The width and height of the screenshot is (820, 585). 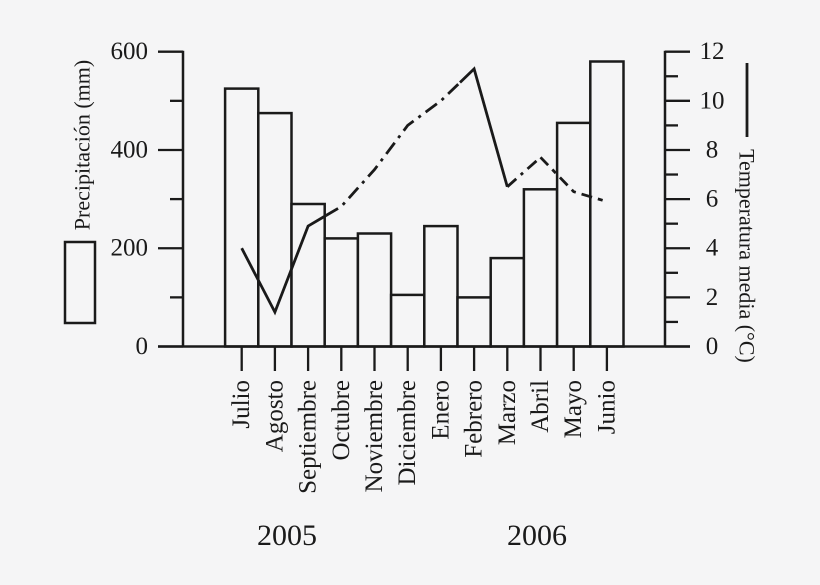 I want to click on bar-junio, so click(x=607, y=204).